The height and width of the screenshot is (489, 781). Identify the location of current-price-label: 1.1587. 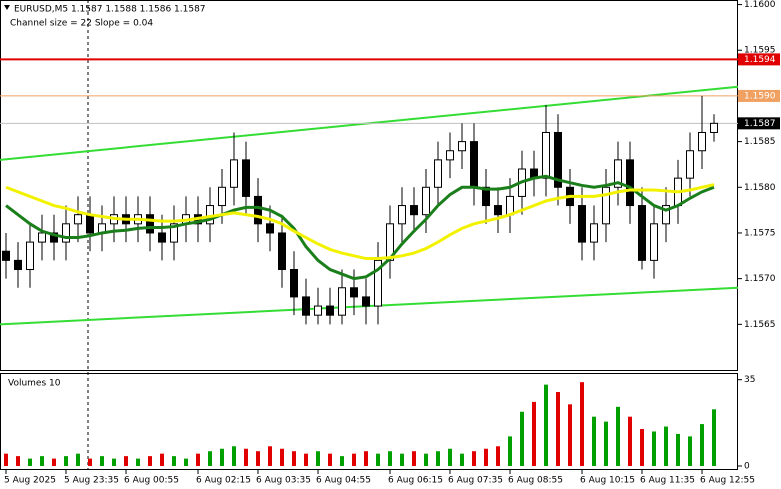
(760, 124).